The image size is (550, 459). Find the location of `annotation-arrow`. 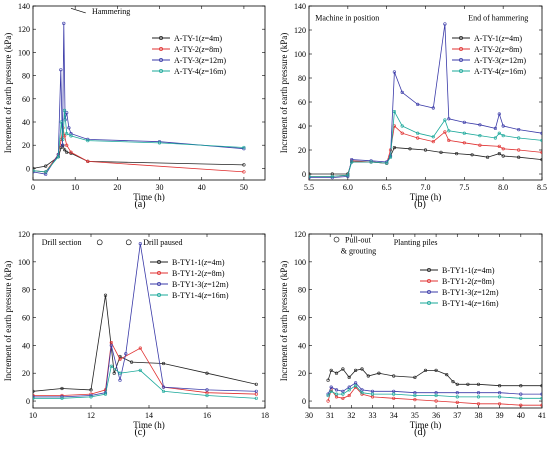

annotation-arrow is located at coordinates (78, 10).